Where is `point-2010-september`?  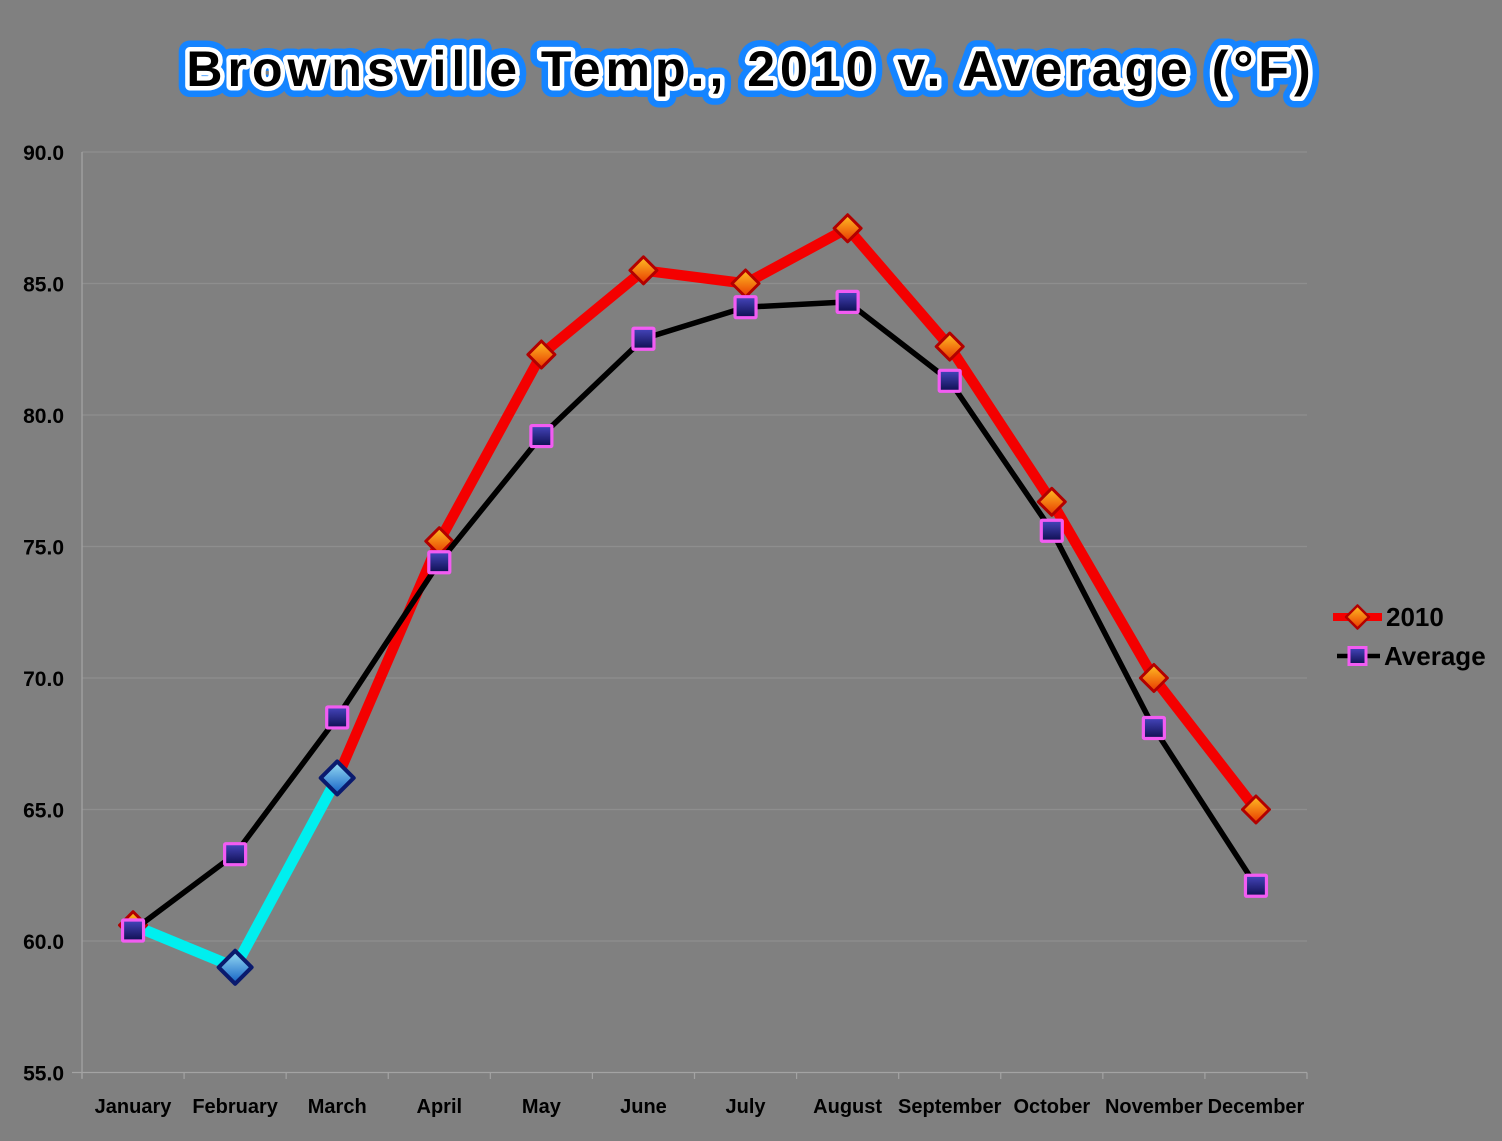 point-2010-september is located at coordinates (949, 346).